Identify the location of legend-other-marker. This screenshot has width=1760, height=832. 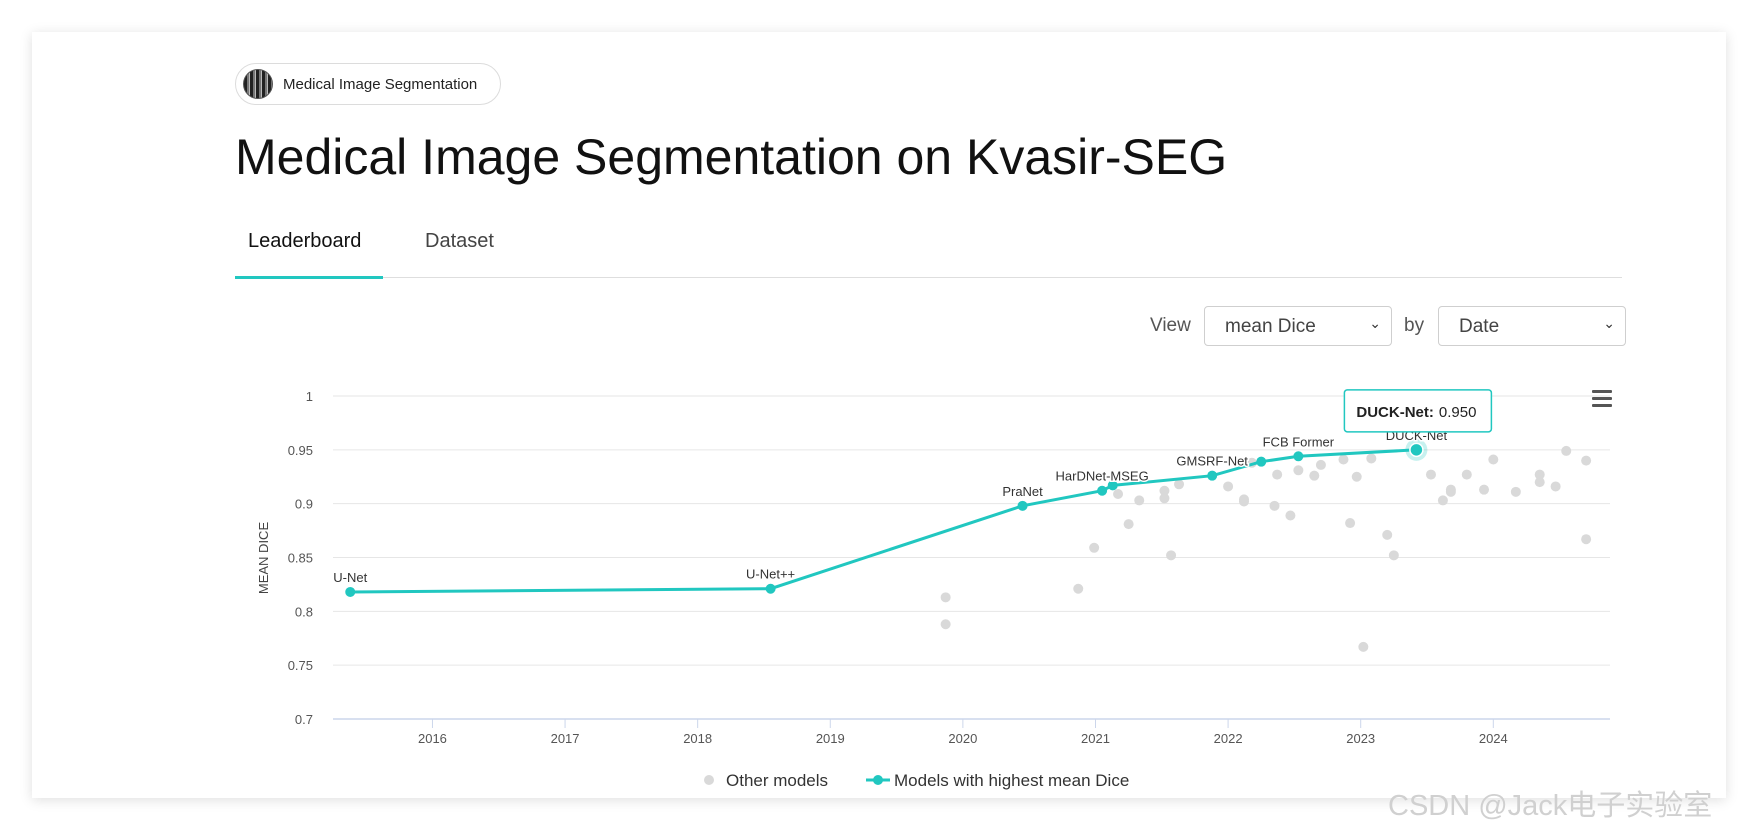
(709, 780).